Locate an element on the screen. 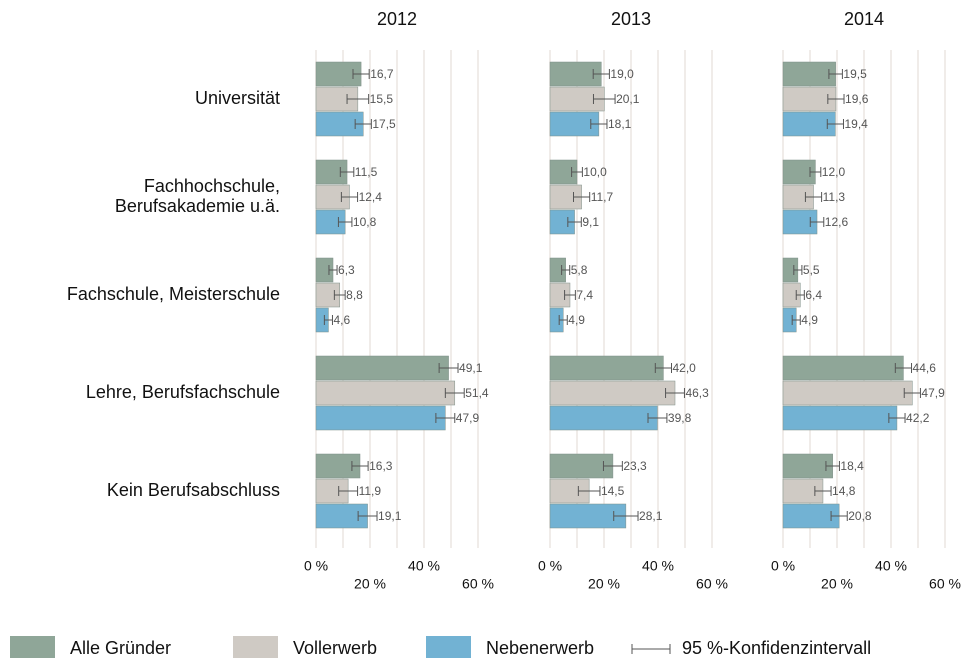  value-label: 9,1 is located at coordinates (590, 222).